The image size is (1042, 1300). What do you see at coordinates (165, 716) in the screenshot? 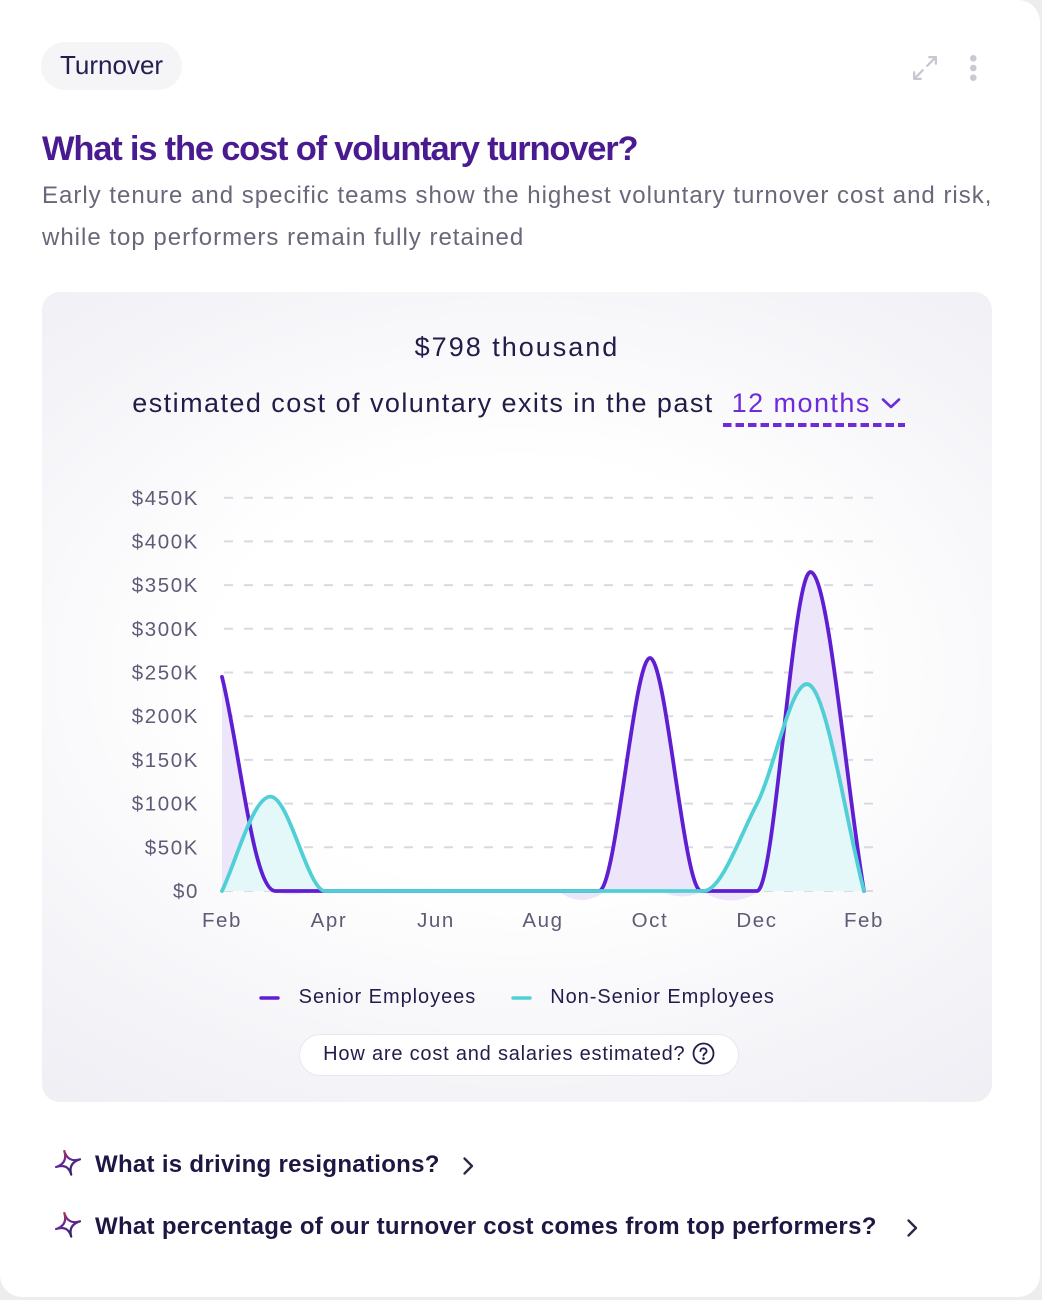
I see `svg-text: $200K` at bounding box center [165, 716].